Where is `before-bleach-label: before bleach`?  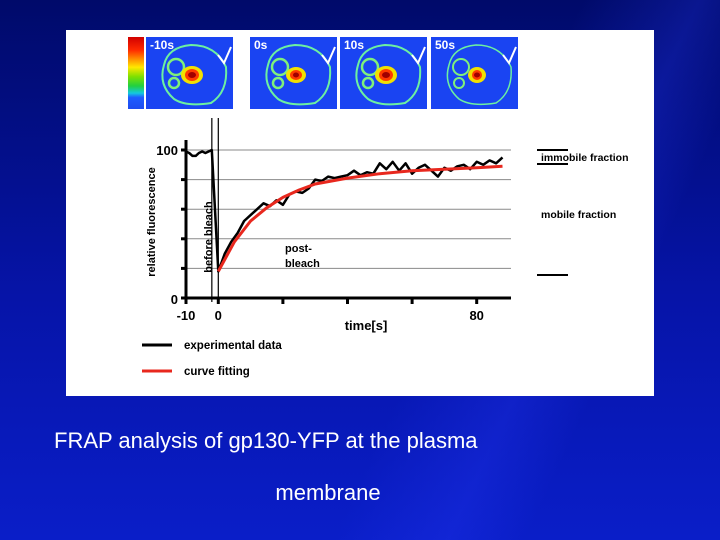 before-bleach-label: before bleach is located at coordinates (209, 237).